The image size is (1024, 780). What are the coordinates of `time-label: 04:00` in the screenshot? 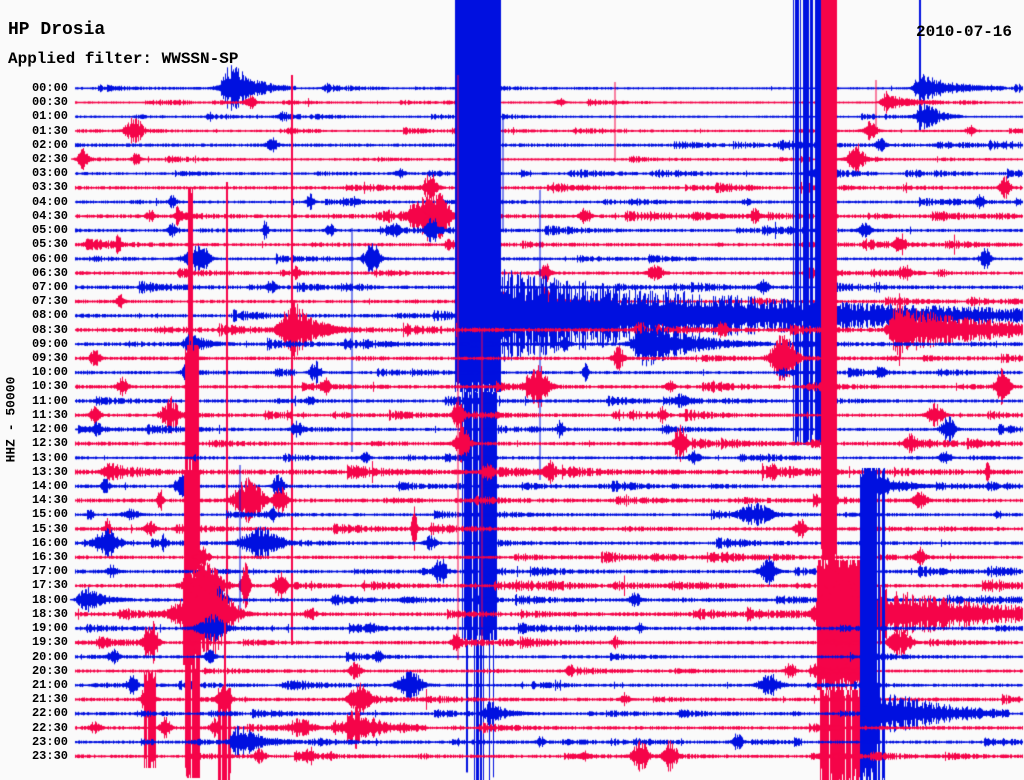 It's located at (49, 201).